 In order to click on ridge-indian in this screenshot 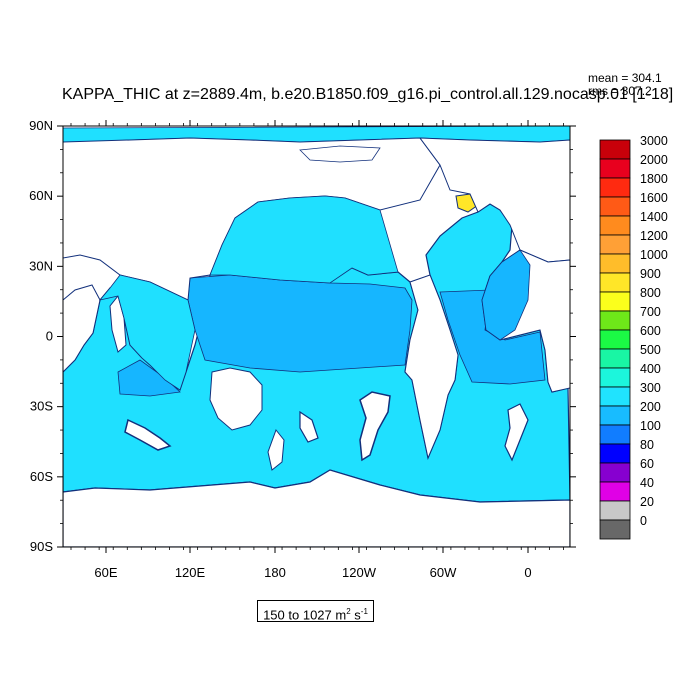, I will do `click(148, 434)`.